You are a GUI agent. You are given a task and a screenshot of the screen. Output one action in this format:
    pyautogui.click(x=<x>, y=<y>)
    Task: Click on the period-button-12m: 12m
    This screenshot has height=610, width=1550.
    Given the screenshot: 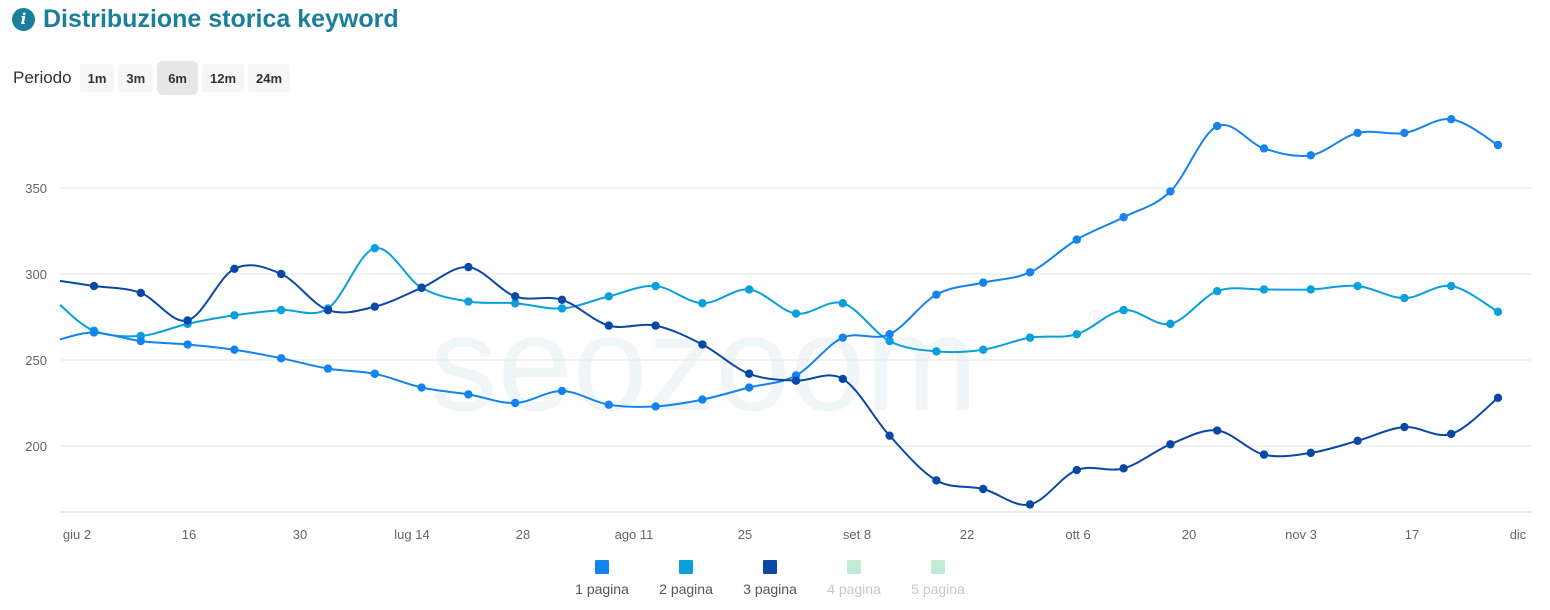 What is the action you would take?
    pyautogui.click(x=223, y=78)
    